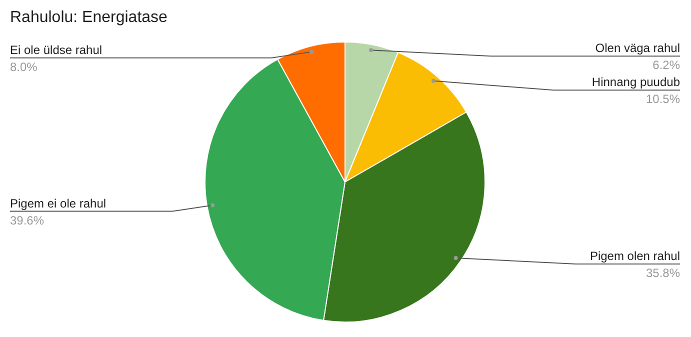 The height and width of the screenshot is (337, 691). What do you see at coordinates (666, 65) in the screenshot?
I see `data-label: 6.2%` at bounding box center [666, 65].